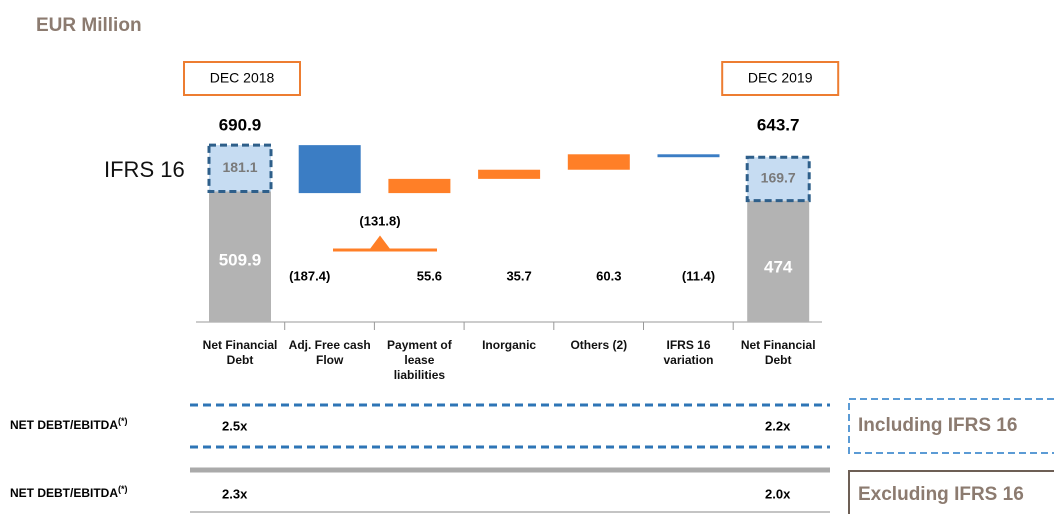 The height and width of the screenshot is (514, 1054). What do you see at coordinates (235, 425) in the screenshot?
I see `ratio-start: 2.5x` at bounding box center [235, 425].